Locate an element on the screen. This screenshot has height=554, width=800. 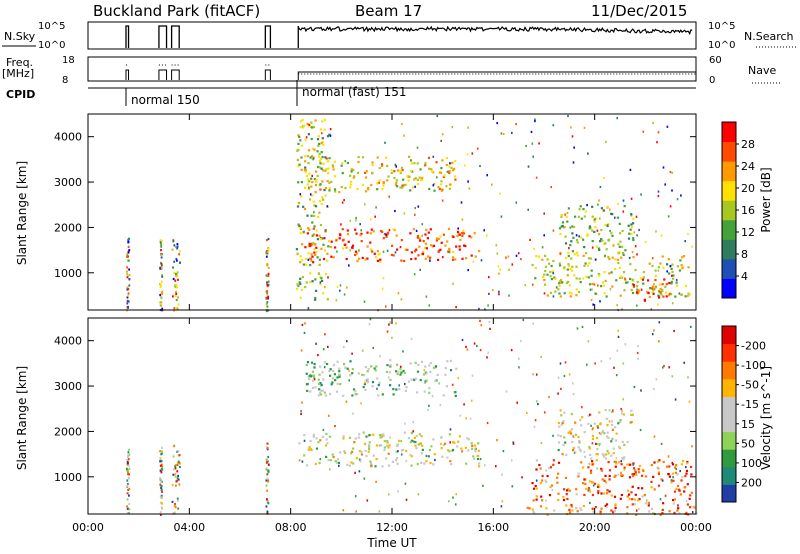
freq-panel-frame is located at coordinates (392, 69).